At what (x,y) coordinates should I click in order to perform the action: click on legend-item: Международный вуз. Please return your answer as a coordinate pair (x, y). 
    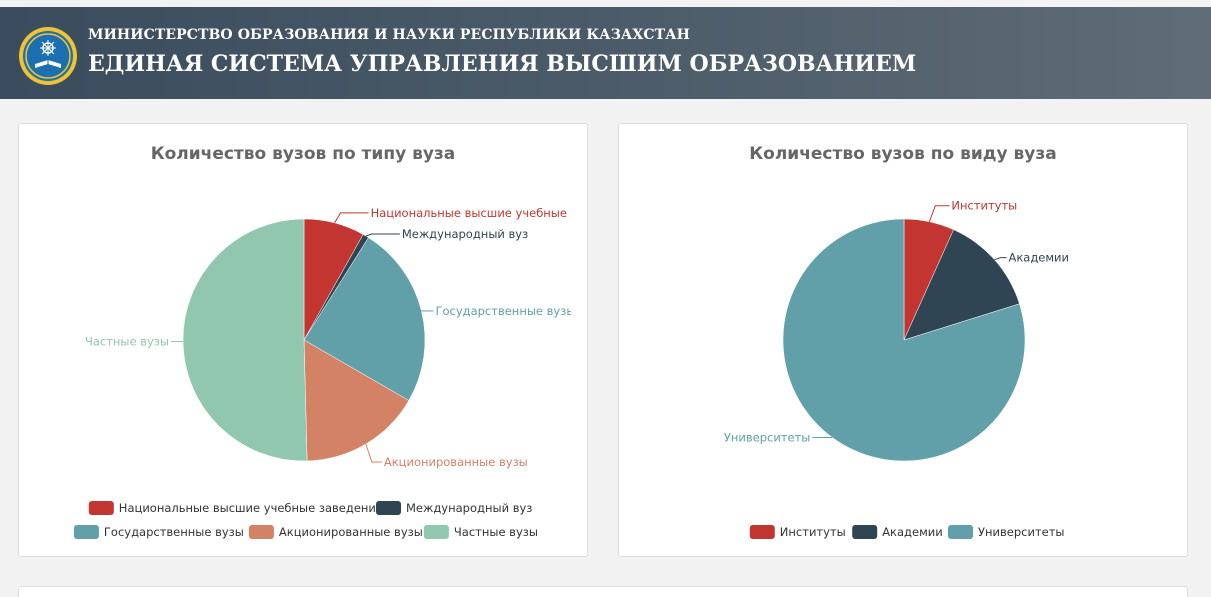
    Looking at the image, I should click on (454, 508).